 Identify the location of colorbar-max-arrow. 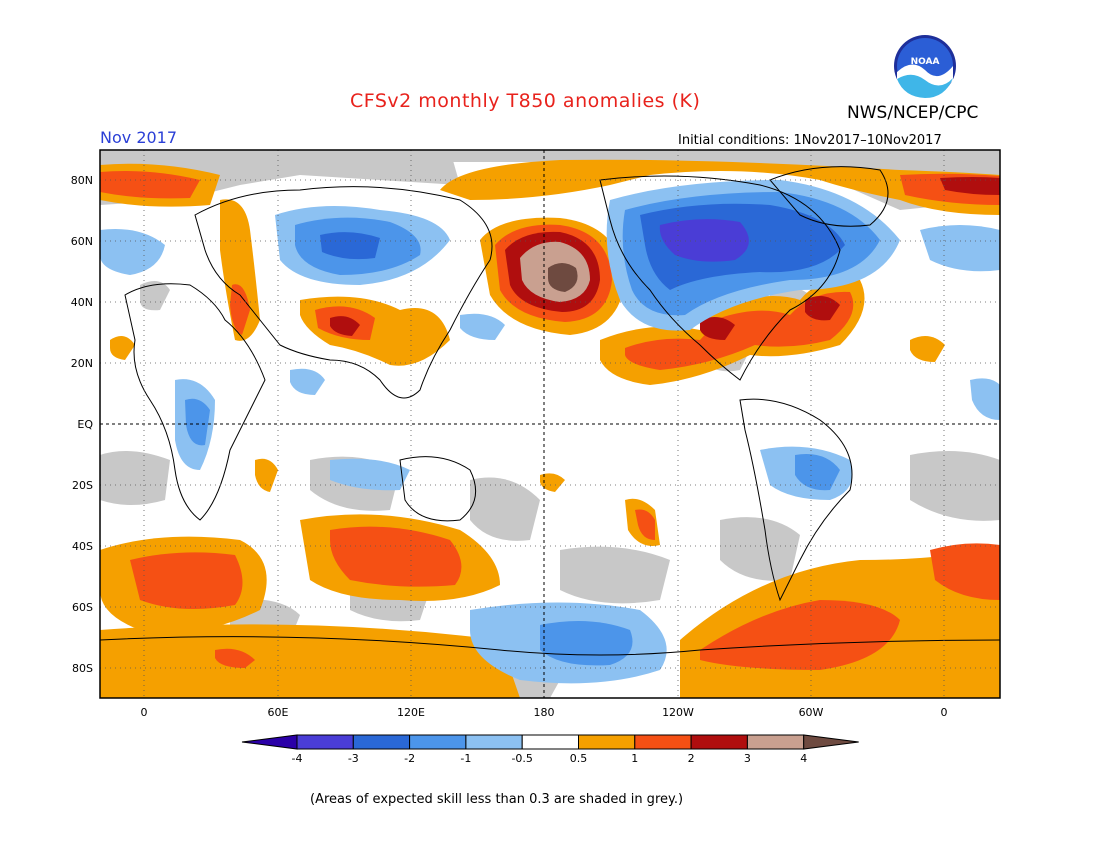
(831, 742).